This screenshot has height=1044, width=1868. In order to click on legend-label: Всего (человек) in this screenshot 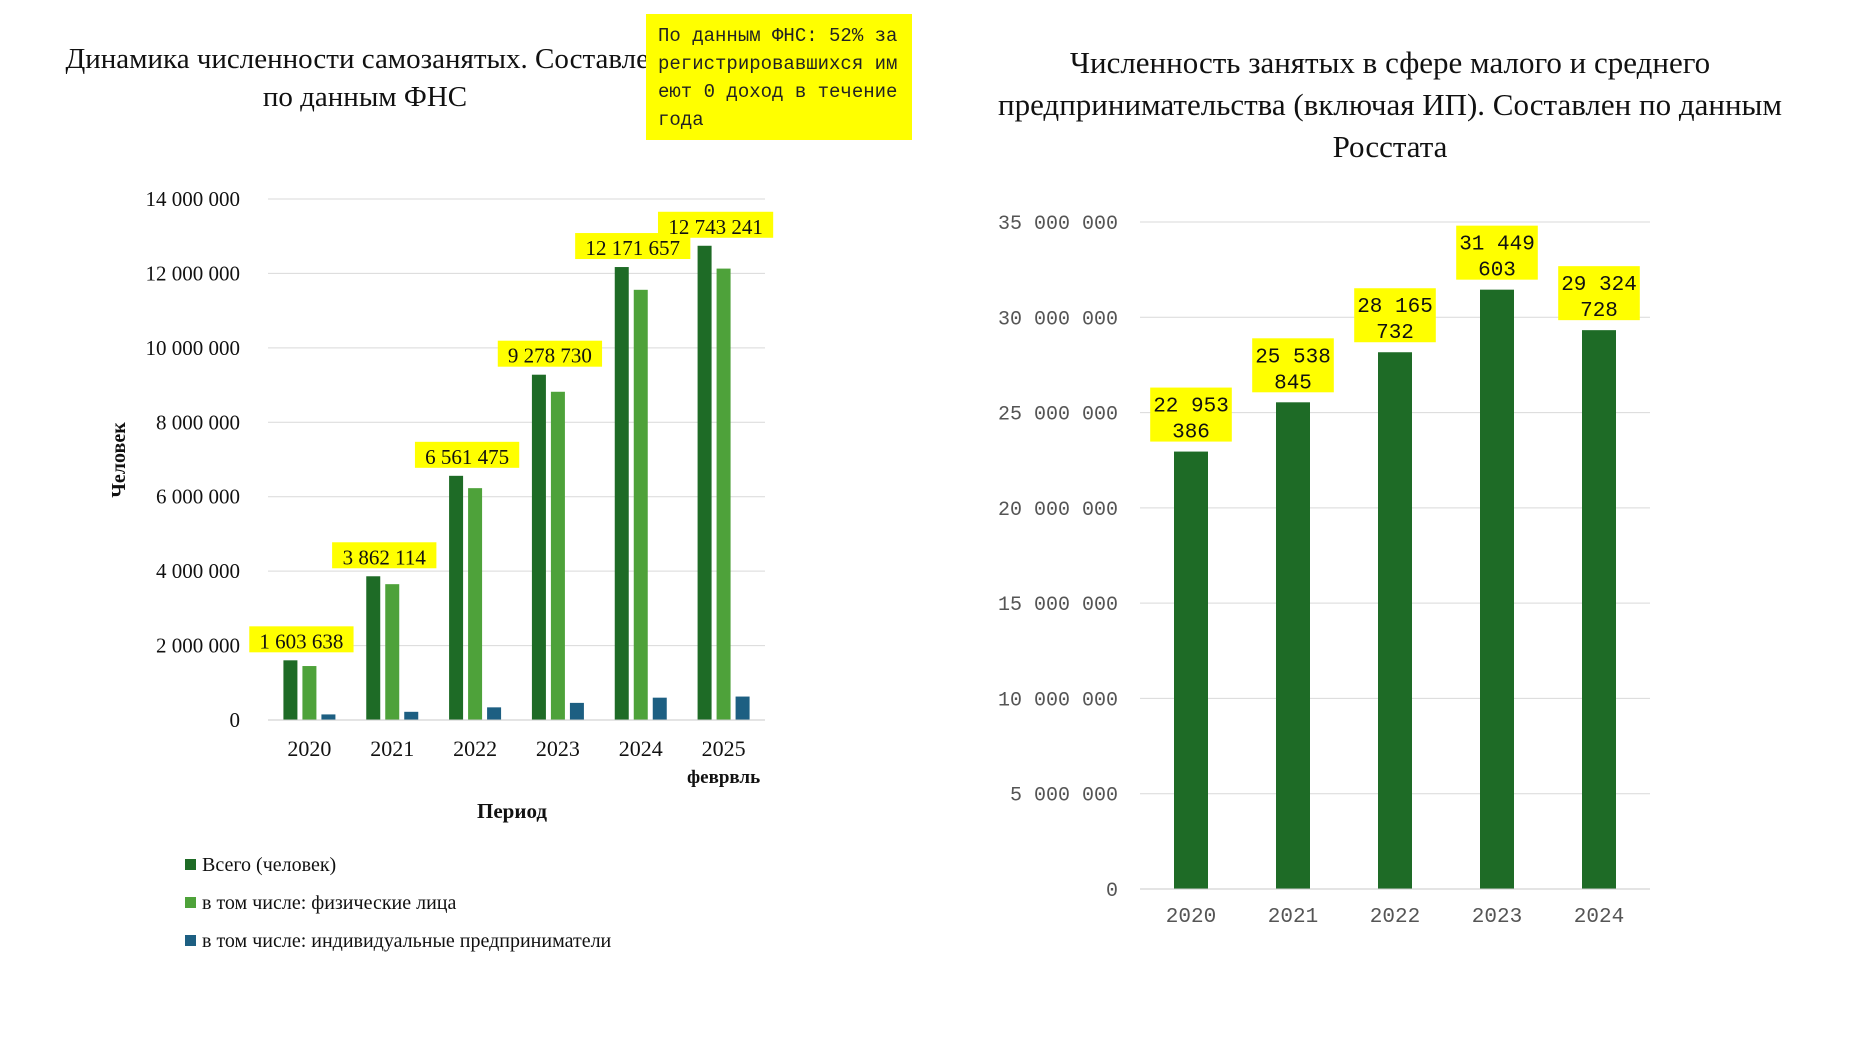, I will do `click(269, 865)`.